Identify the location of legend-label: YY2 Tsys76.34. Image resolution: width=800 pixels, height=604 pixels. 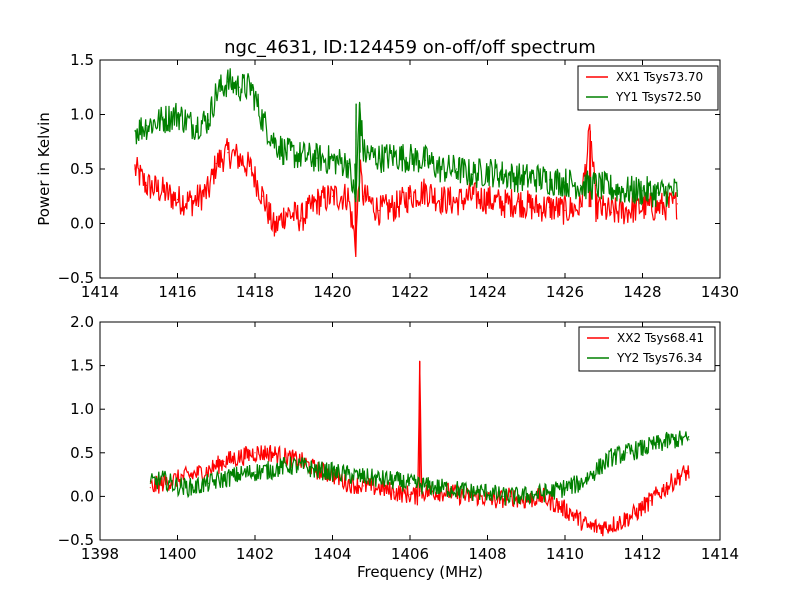
(659, 358).